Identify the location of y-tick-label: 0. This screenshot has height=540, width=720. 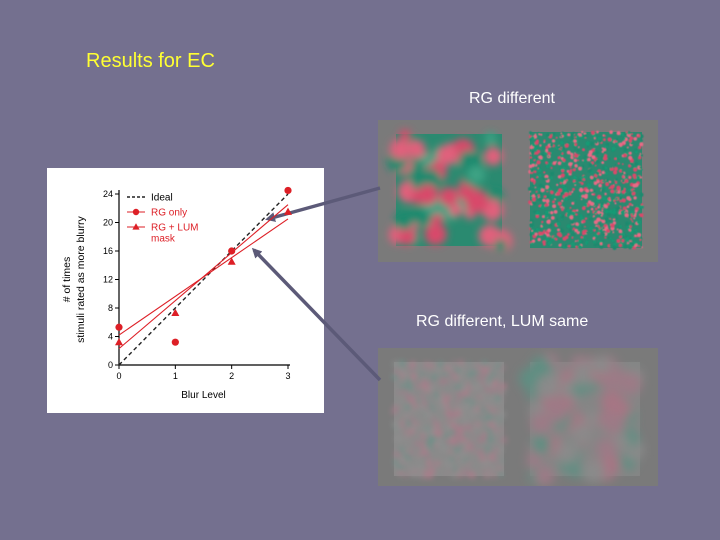
(110, 365).